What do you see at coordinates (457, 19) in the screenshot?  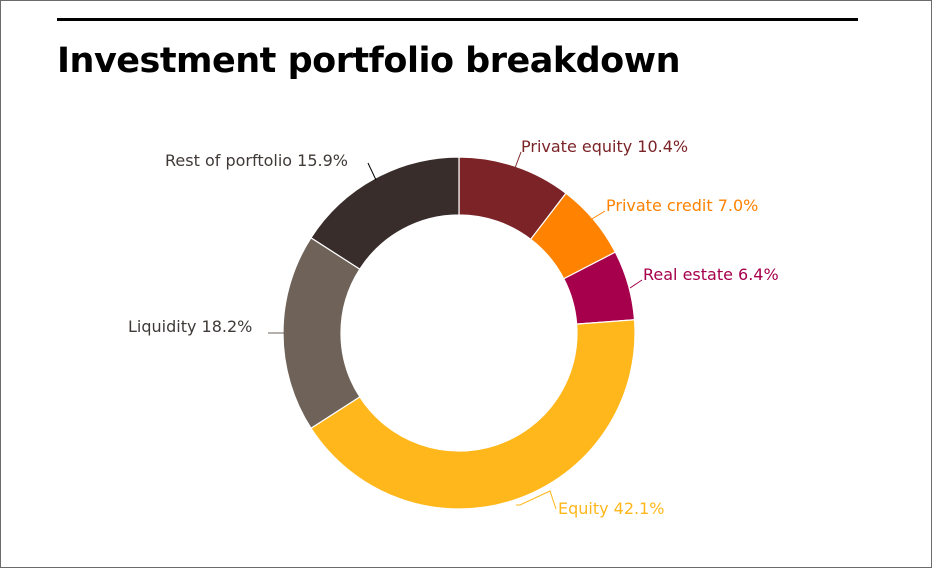 I see `title-rule` at bounding box center [457, 19].